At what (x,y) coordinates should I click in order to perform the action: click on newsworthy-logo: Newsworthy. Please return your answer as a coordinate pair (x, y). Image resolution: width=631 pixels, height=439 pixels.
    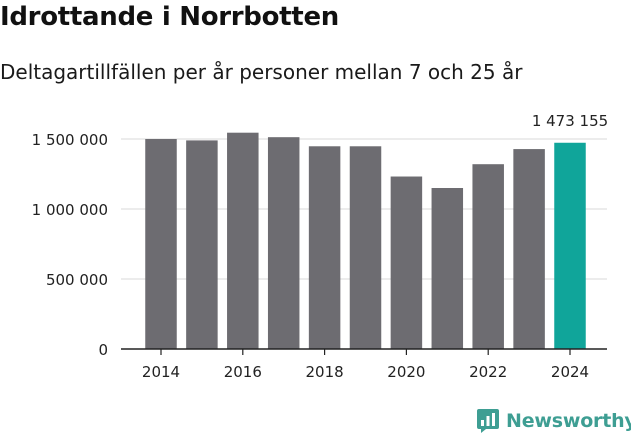
    Looking at the image, I should click on (553, 421).